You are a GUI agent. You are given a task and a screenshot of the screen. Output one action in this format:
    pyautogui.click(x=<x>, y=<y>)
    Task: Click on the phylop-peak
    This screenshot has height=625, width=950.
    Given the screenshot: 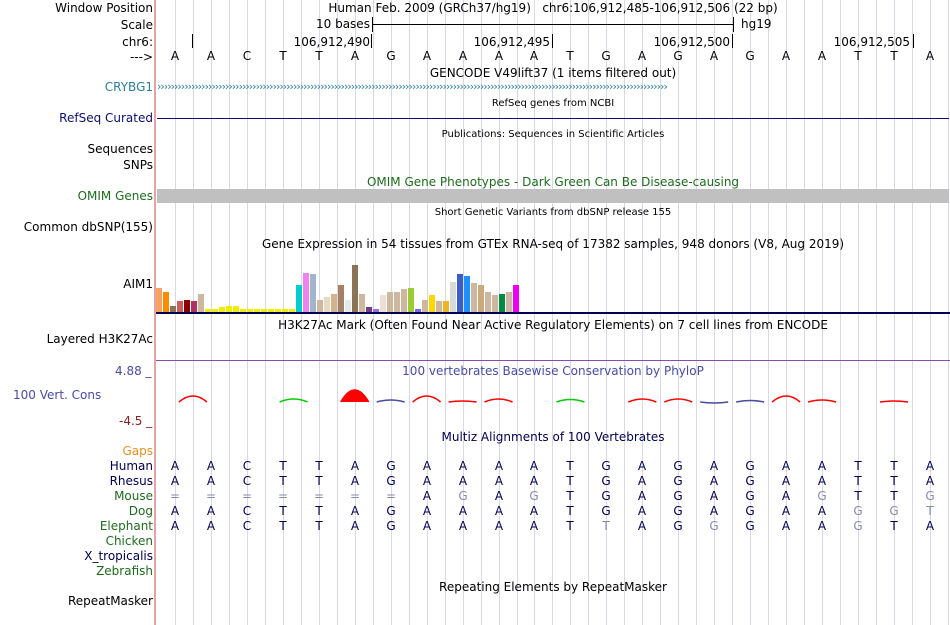 What is the action you would take?
    pyautogui.click(x=822, y=401)
    